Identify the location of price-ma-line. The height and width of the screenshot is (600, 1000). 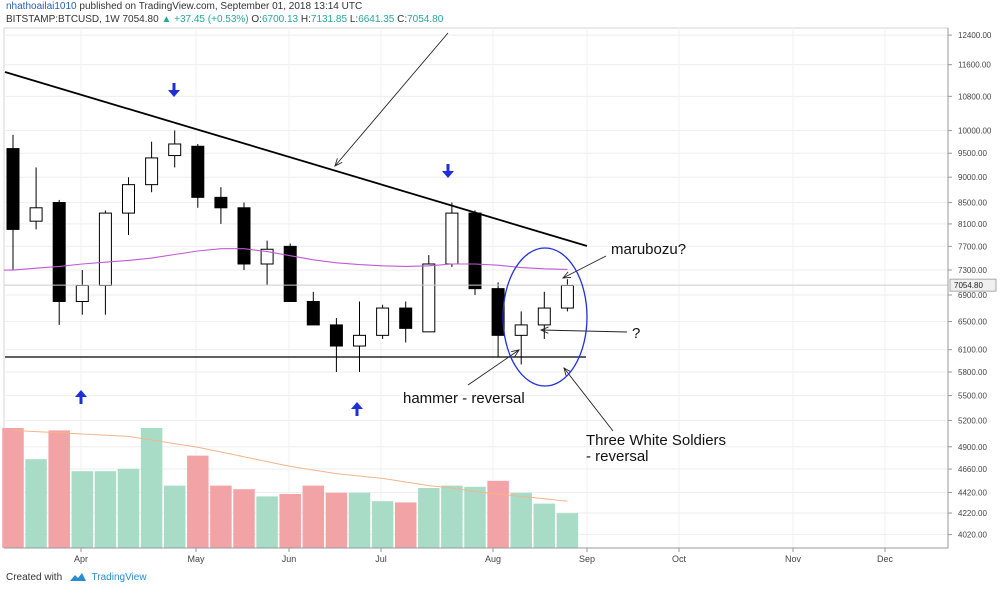
(286, 259).